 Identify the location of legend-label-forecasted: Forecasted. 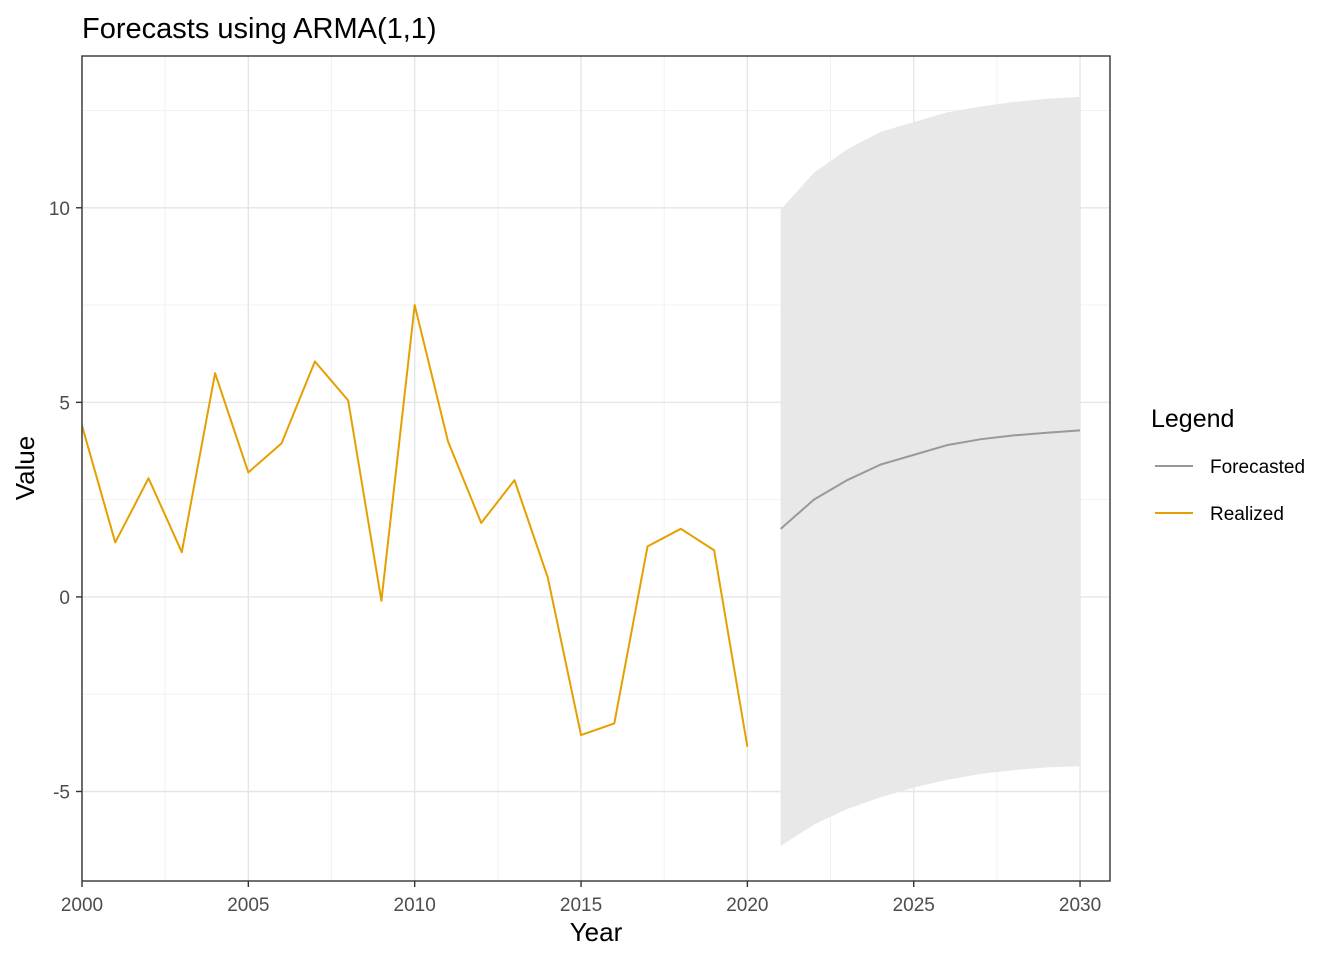
(1257, 467).